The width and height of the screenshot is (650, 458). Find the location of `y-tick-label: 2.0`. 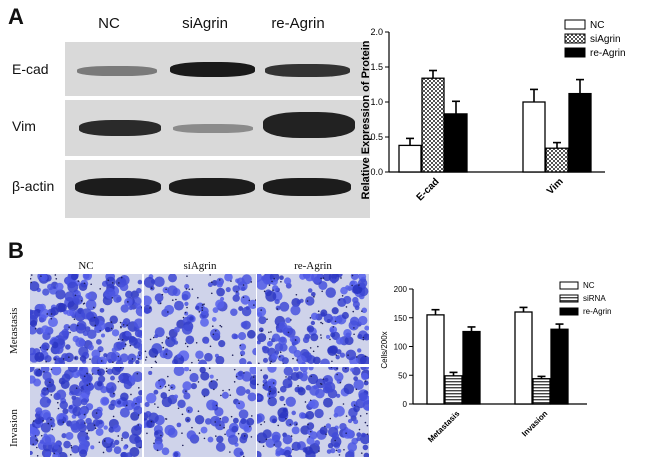

y-tick-label: 2.0 is located at coordinates (376, 32).